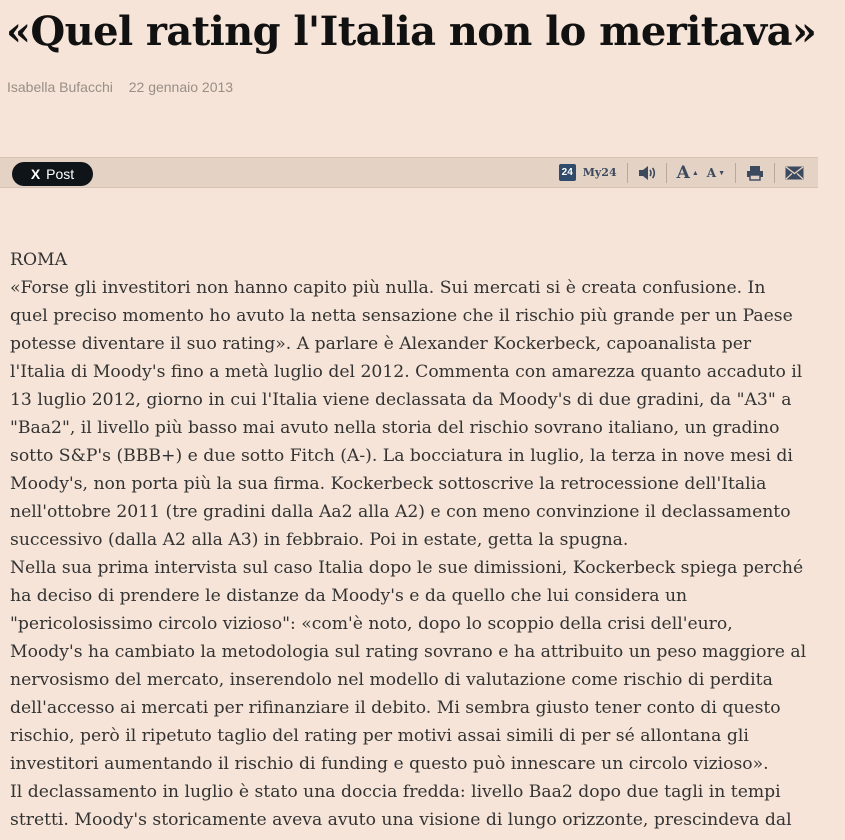 Image resolution: width=845 pixels, height=840 pixels. I want to click on my24-icon: 24, so click(567, 172).